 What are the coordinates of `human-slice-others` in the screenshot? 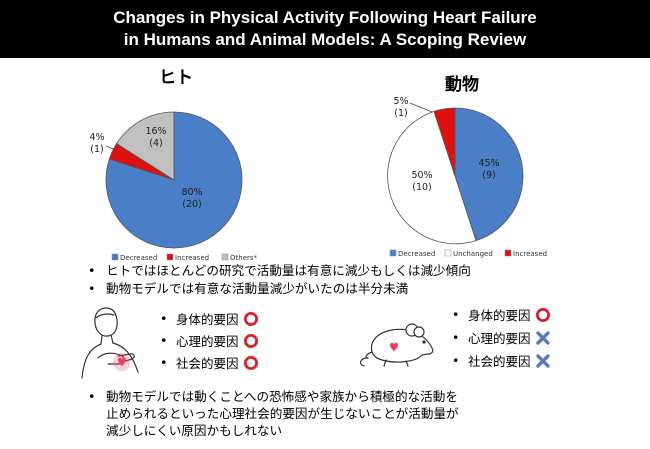 It's located at (145, 146).